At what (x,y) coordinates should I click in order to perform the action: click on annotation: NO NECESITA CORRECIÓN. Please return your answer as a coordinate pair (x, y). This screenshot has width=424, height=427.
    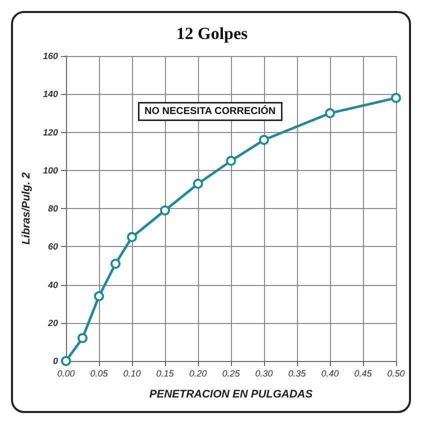
    Looking at the image, I should click on (210, 111).